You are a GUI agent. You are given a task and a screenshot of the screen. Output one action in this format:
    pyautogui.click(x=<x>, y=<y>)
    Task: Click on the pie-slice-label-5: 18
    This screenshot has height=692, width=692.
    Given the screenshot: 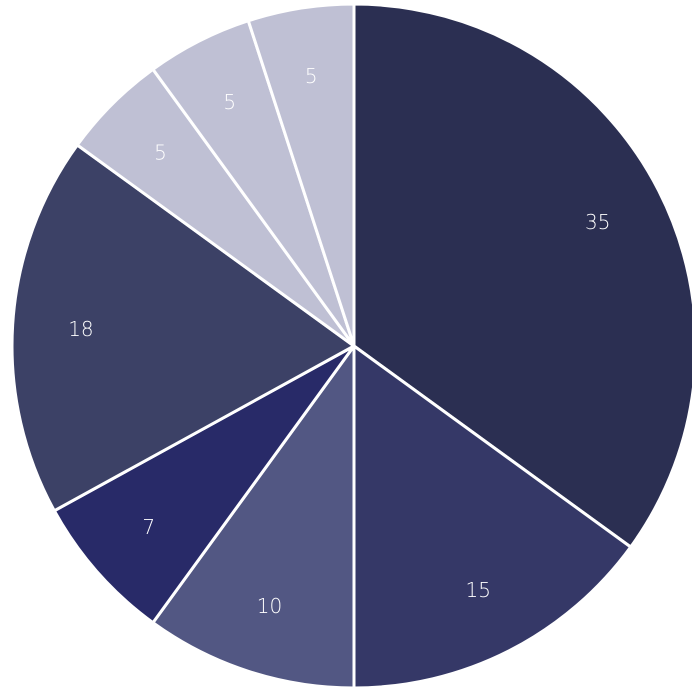 What is the action you would take?
    pyautogui.click(x=80, y=329)
    